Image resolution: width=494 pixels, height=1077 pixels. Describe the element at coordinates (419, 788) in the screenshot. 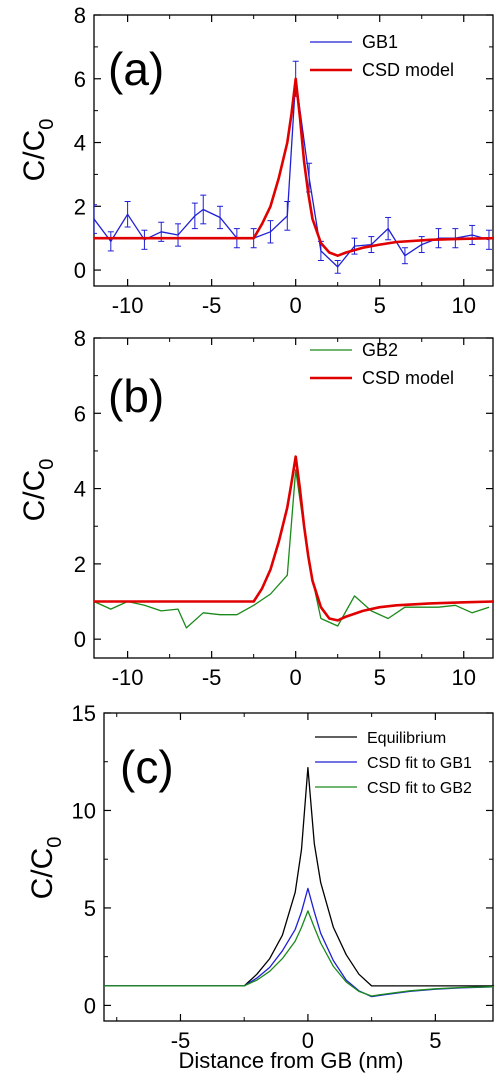

I see `legend-label: CSD fit to GB2` at that location.